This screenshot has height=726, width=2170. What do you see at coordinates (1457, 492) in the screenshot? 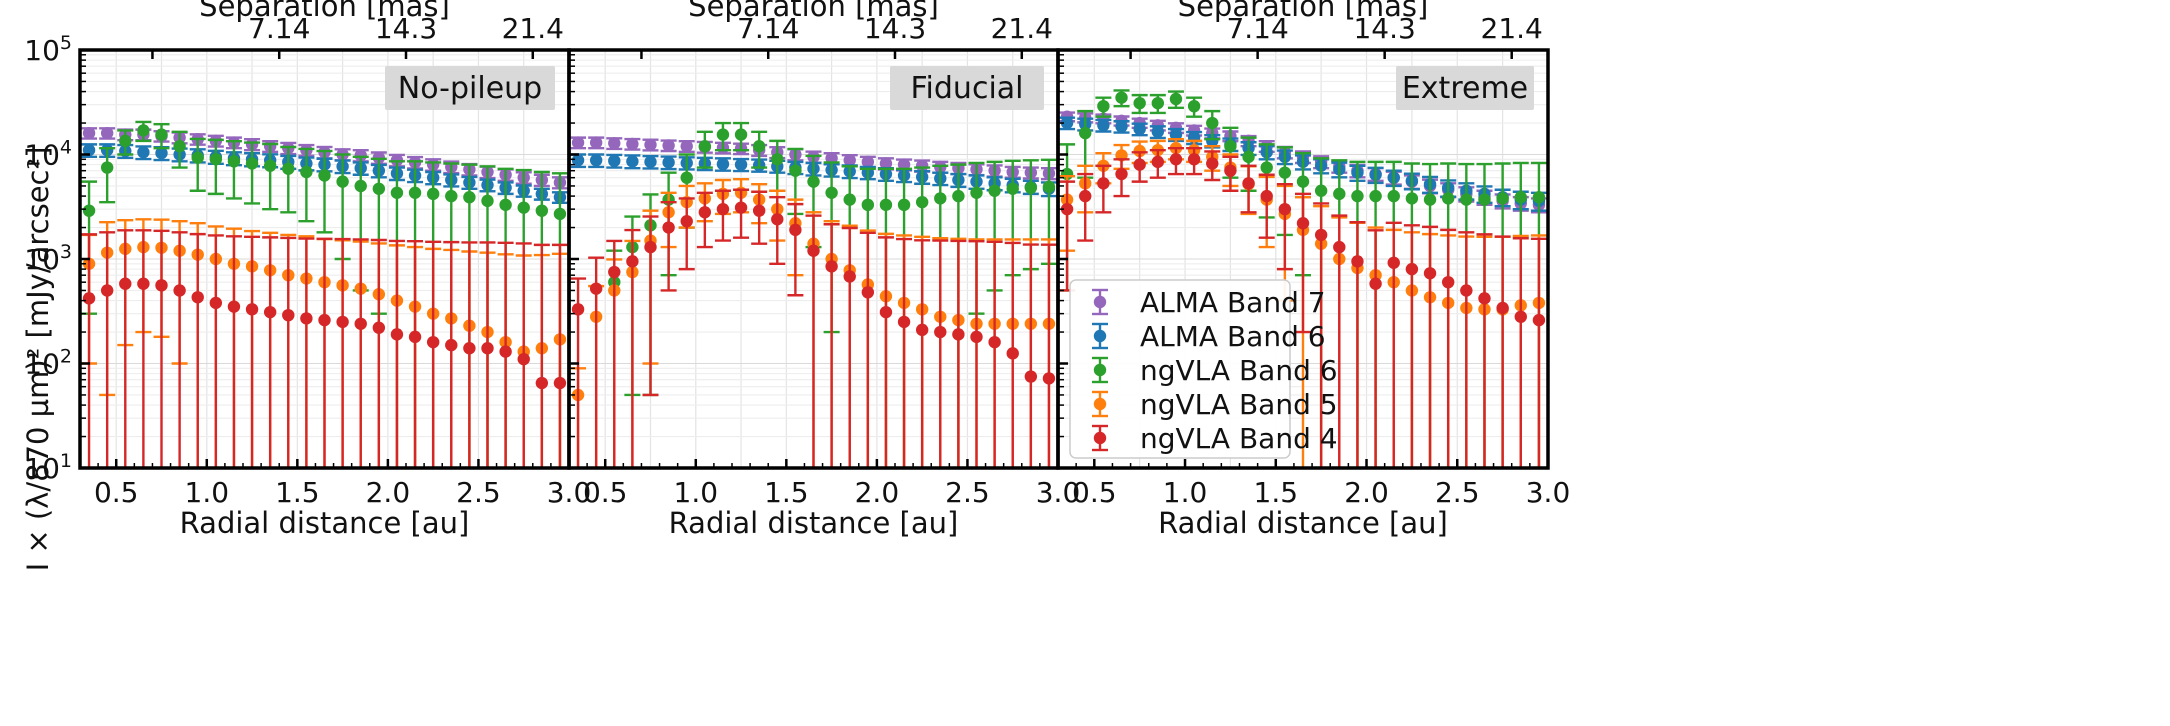
I see `x-tick-label: 2.5` at bounding box center [1457, 492].